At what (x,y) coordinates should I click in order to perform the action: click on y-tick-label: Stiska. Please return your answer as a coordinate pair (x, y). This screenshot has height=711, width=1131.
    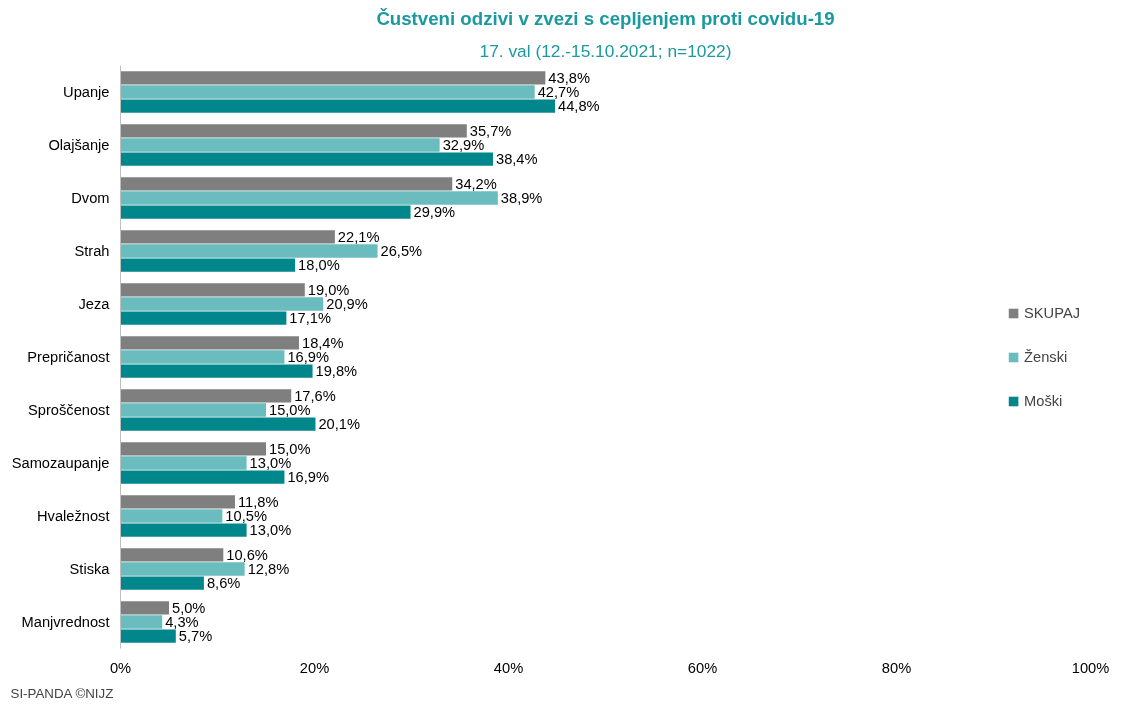
    Looking at the image, I should click on (90, 569).